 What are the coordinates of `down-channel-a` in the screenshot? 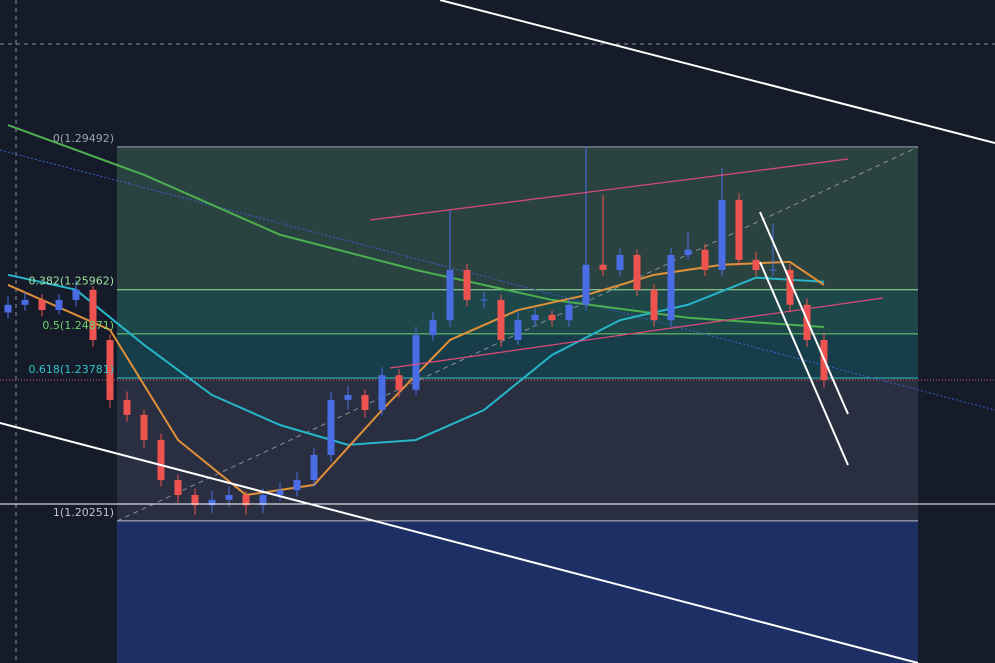 It's located at (804, 313).